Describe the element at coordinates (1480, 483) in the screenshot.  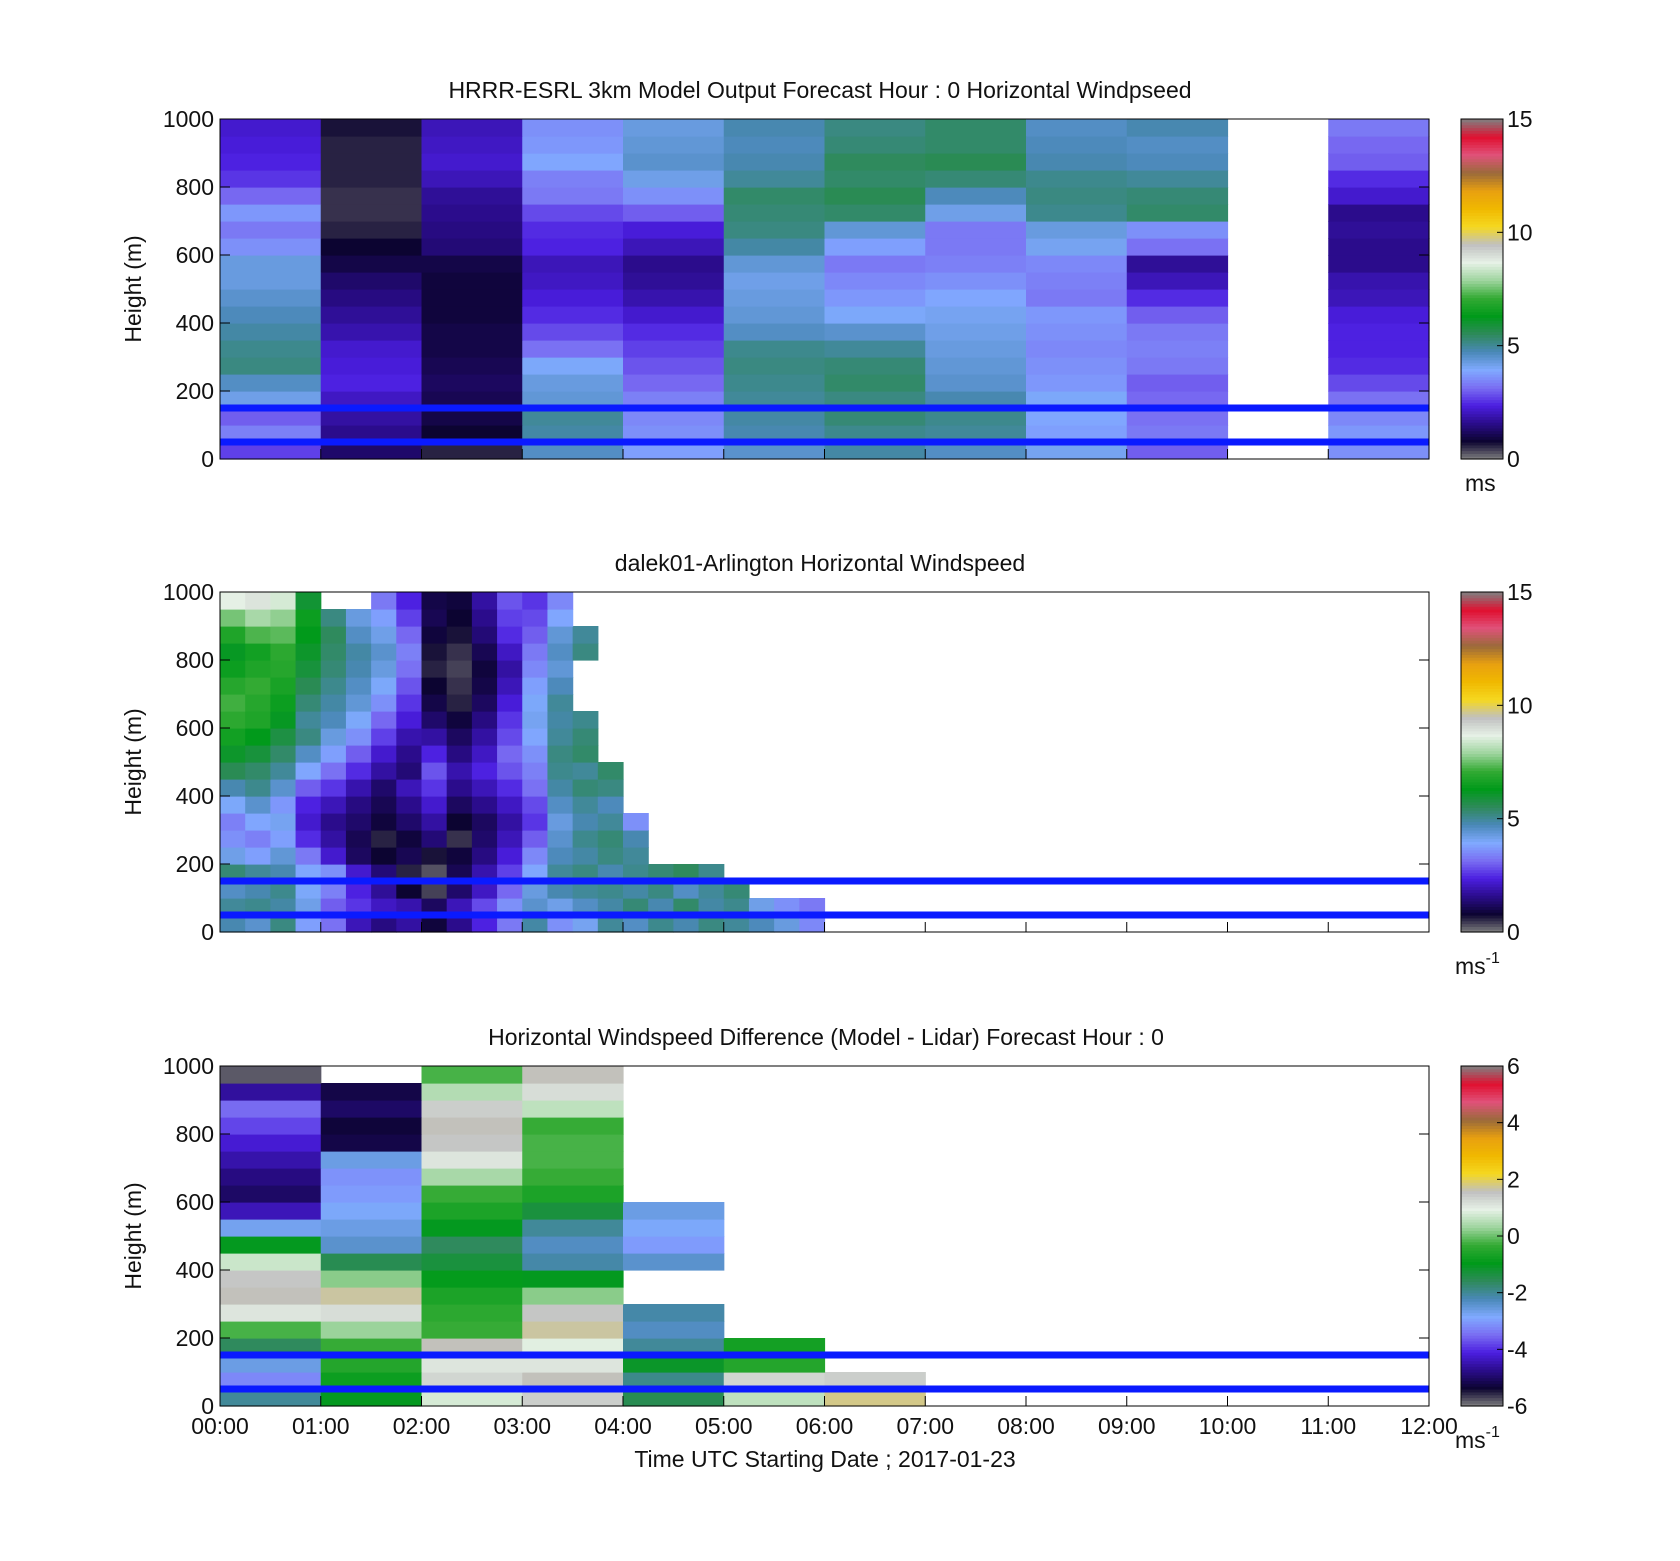
I see `colorbar-unit: ms` at that location.